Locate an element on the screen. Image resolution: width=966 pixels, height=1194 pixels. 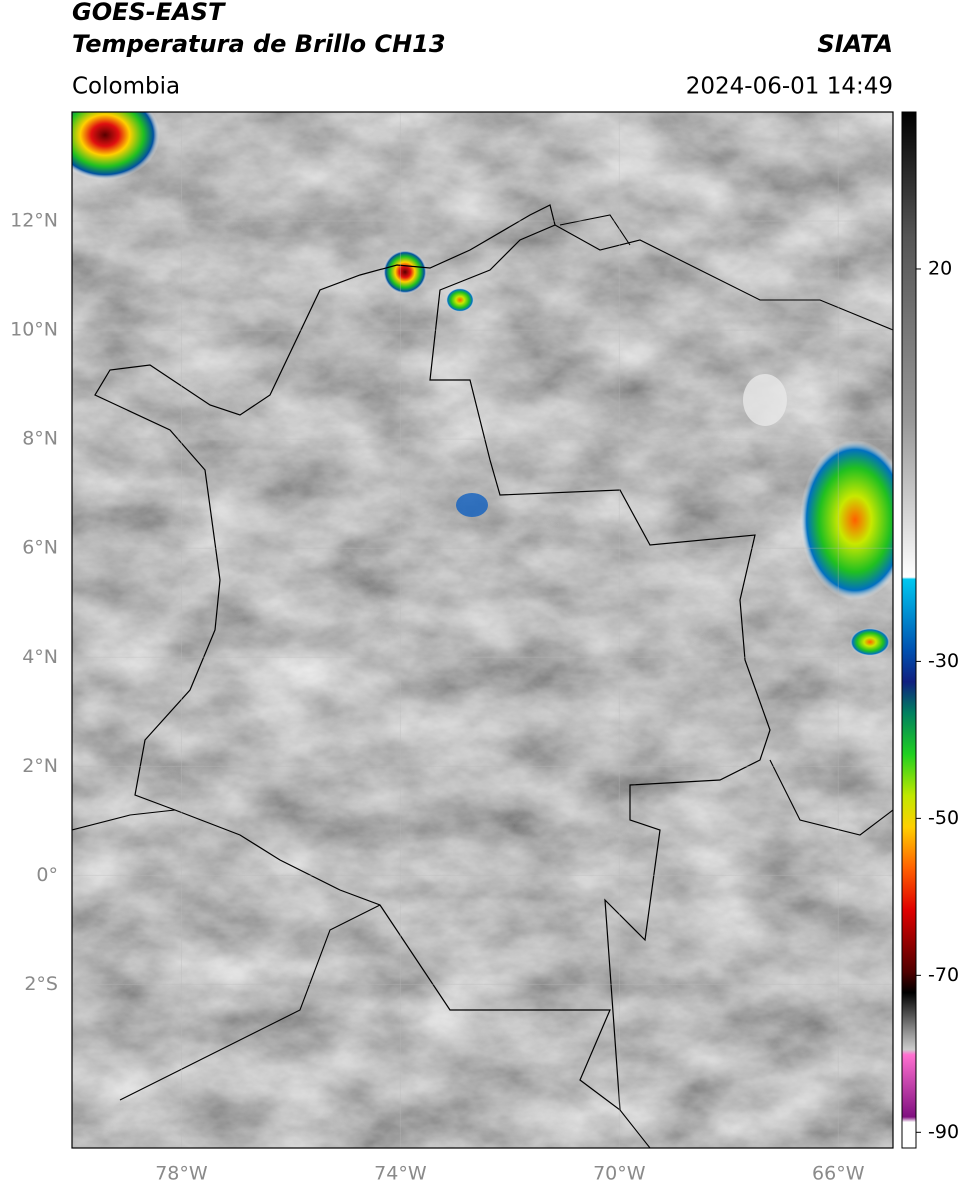
colorbar-tick-label: 20 is located at coordinates (940, 268).